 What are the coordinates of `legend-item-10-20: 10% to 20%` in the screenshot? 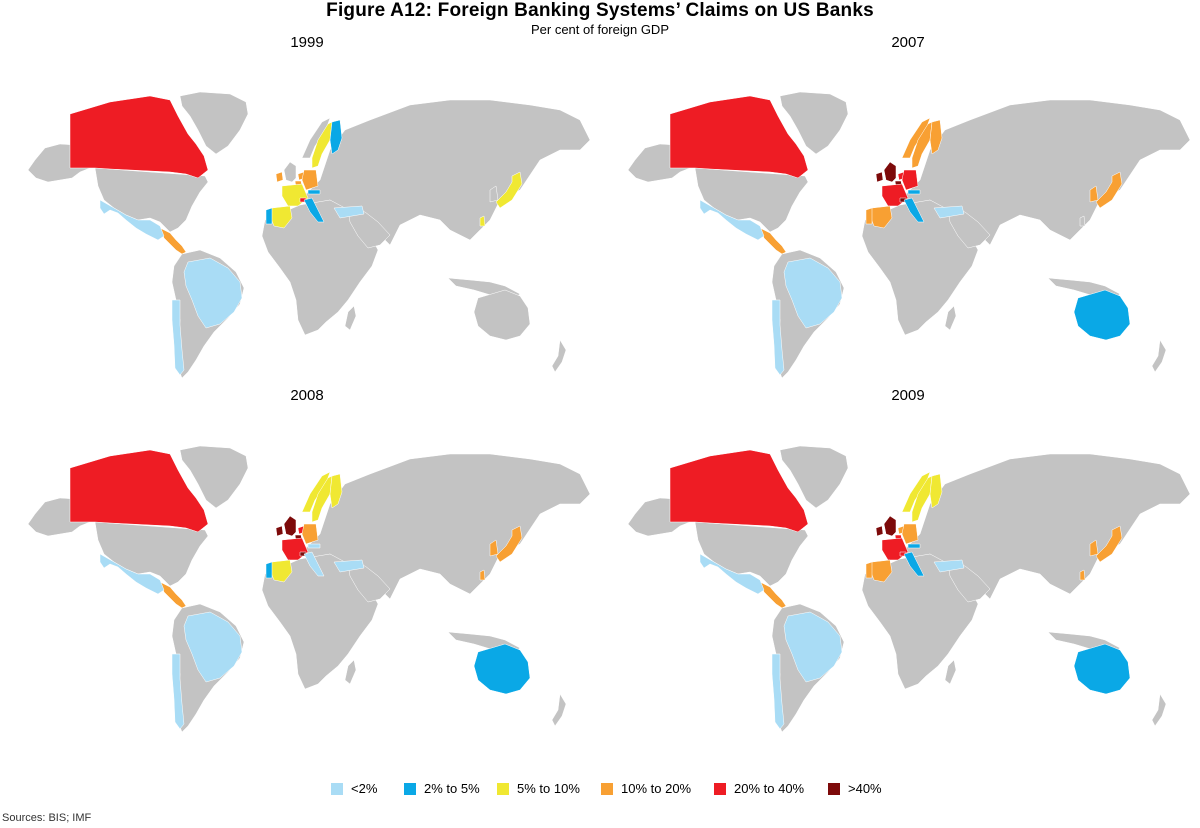 It's located at (646, 788).